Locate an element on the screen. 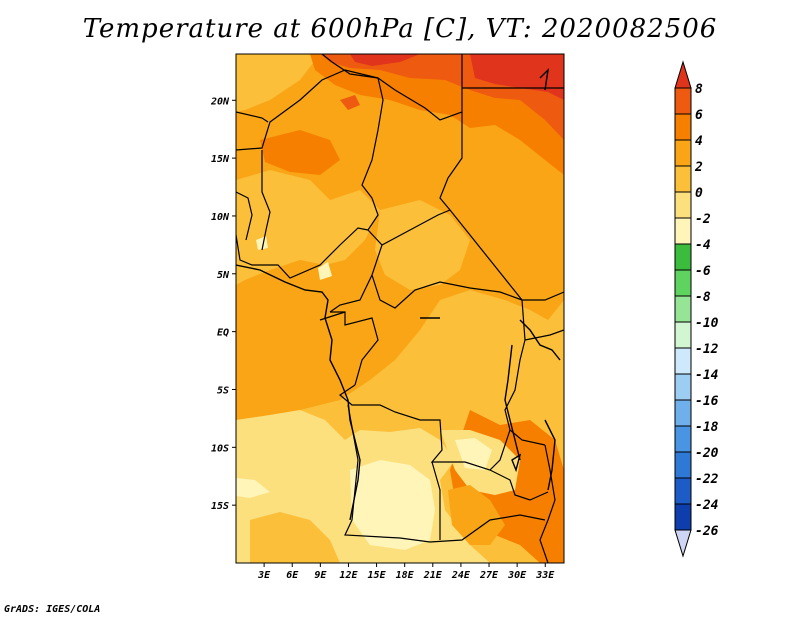  grads-credit: GrADS: IGES/COLA is located at coordinates (52, 609).